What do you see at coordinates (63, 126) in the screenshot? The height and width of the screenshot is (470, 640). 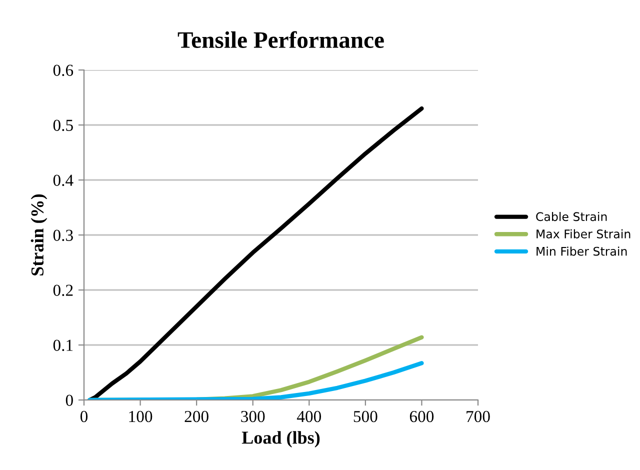 I see `y-tick-label: 0.5` at bounding box center [63, 126].